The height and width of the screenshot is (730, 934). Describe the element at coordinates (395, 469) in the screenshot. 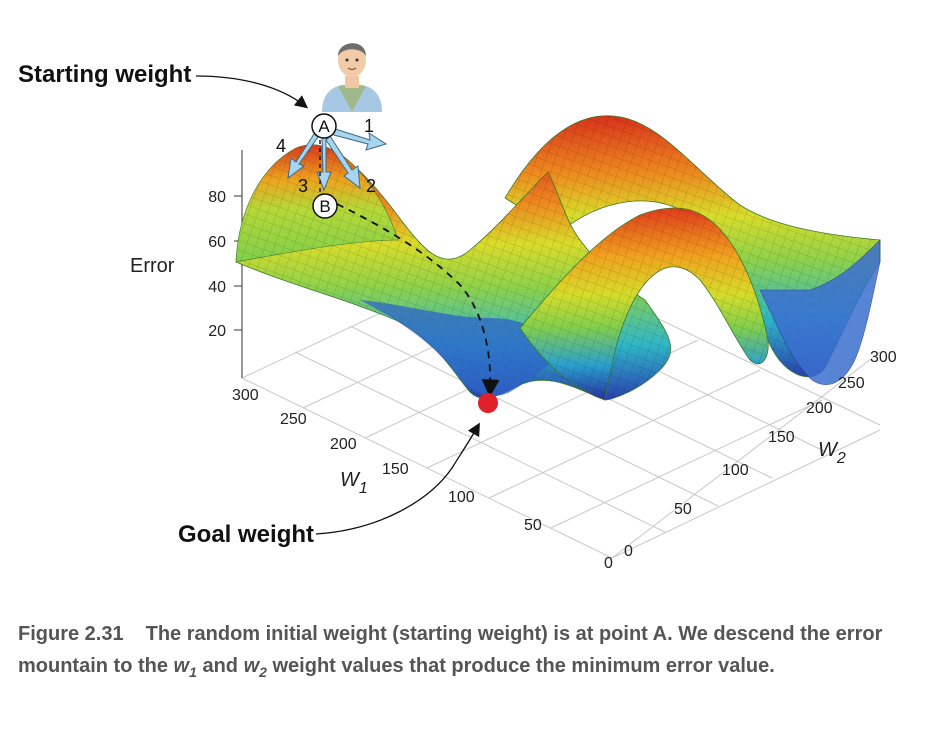

I see `w1-tick-150: 150` at that location.